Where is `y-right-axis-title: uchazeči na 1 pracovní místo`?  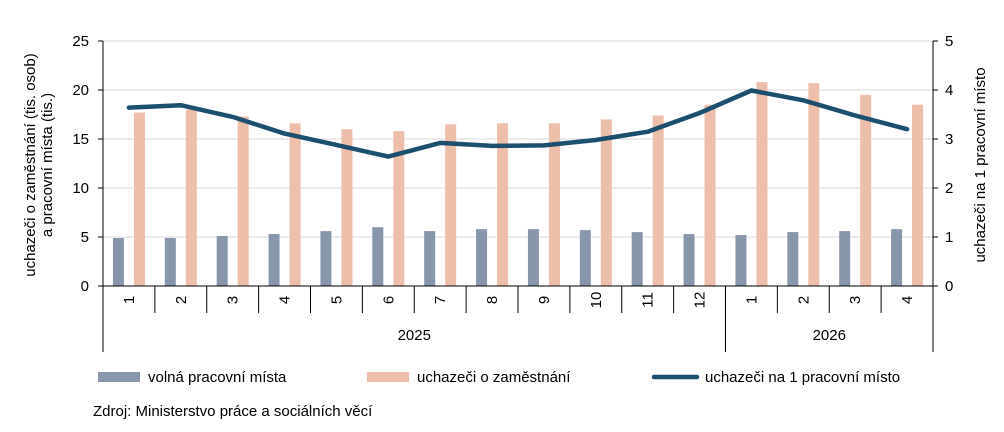
y-right-axis-title: uchazeči na 1 pracovní místo is located at coordinates (980, 164).